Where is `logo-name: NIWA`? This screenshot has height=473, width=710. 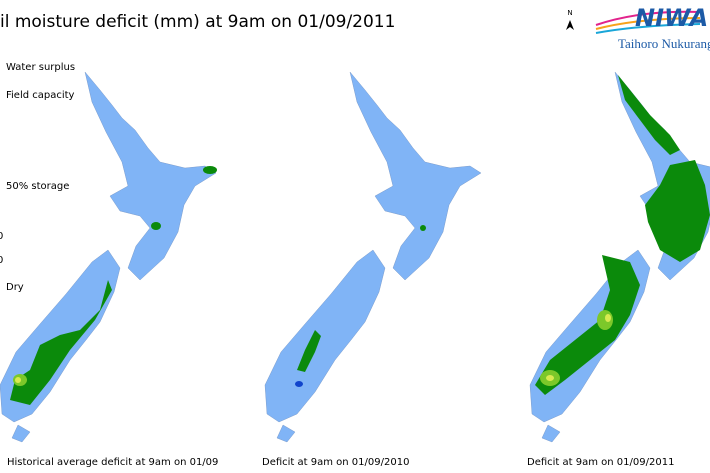 logo-name: NIWA is located at coordinates (671, 18).